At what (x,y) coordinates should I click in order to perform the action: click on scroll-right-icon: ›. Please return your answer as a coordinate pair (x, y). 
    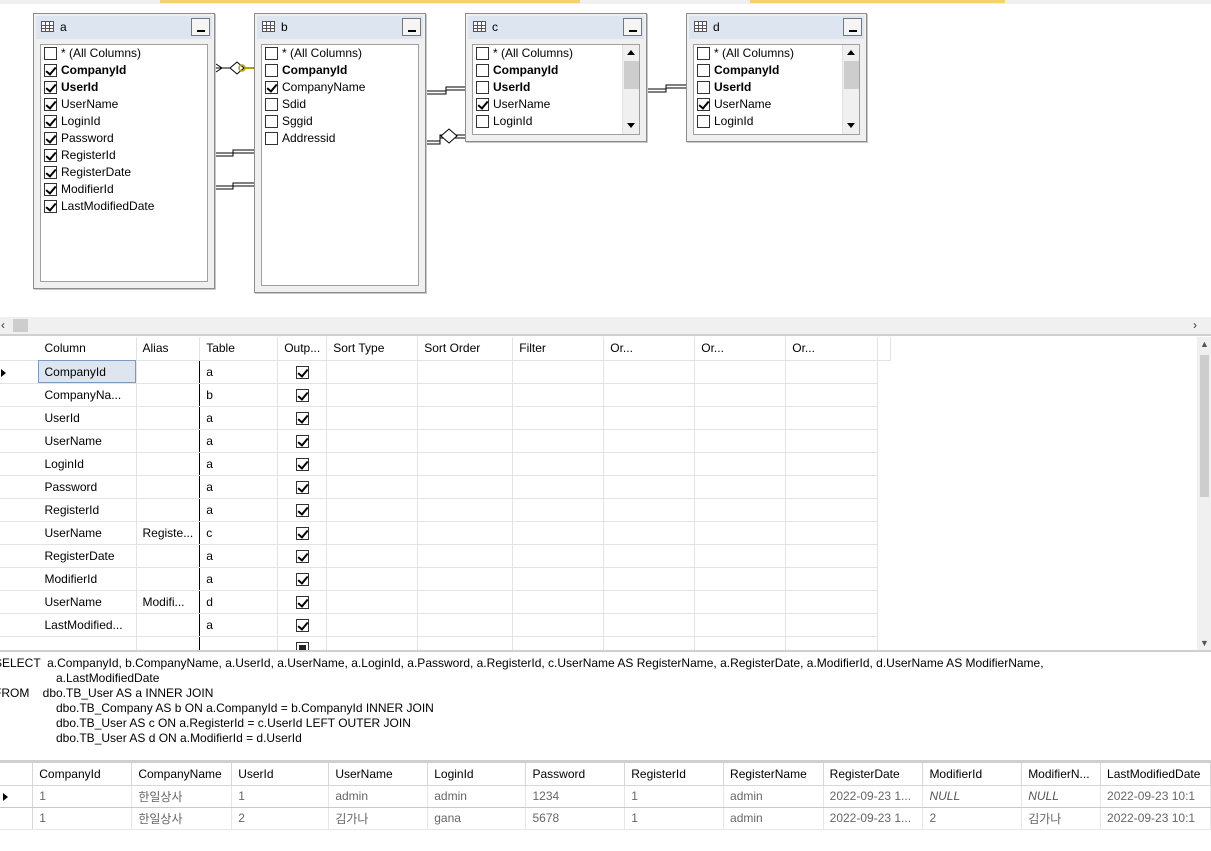
    Looking at the image, I should click on (1195, 325).